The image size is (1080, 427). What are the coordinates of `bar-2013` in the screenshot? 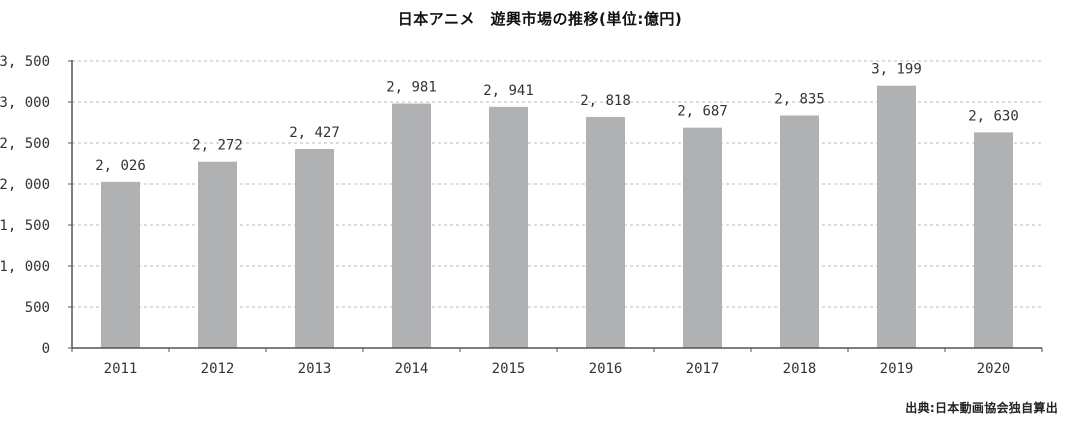 It's located at (314, 248).